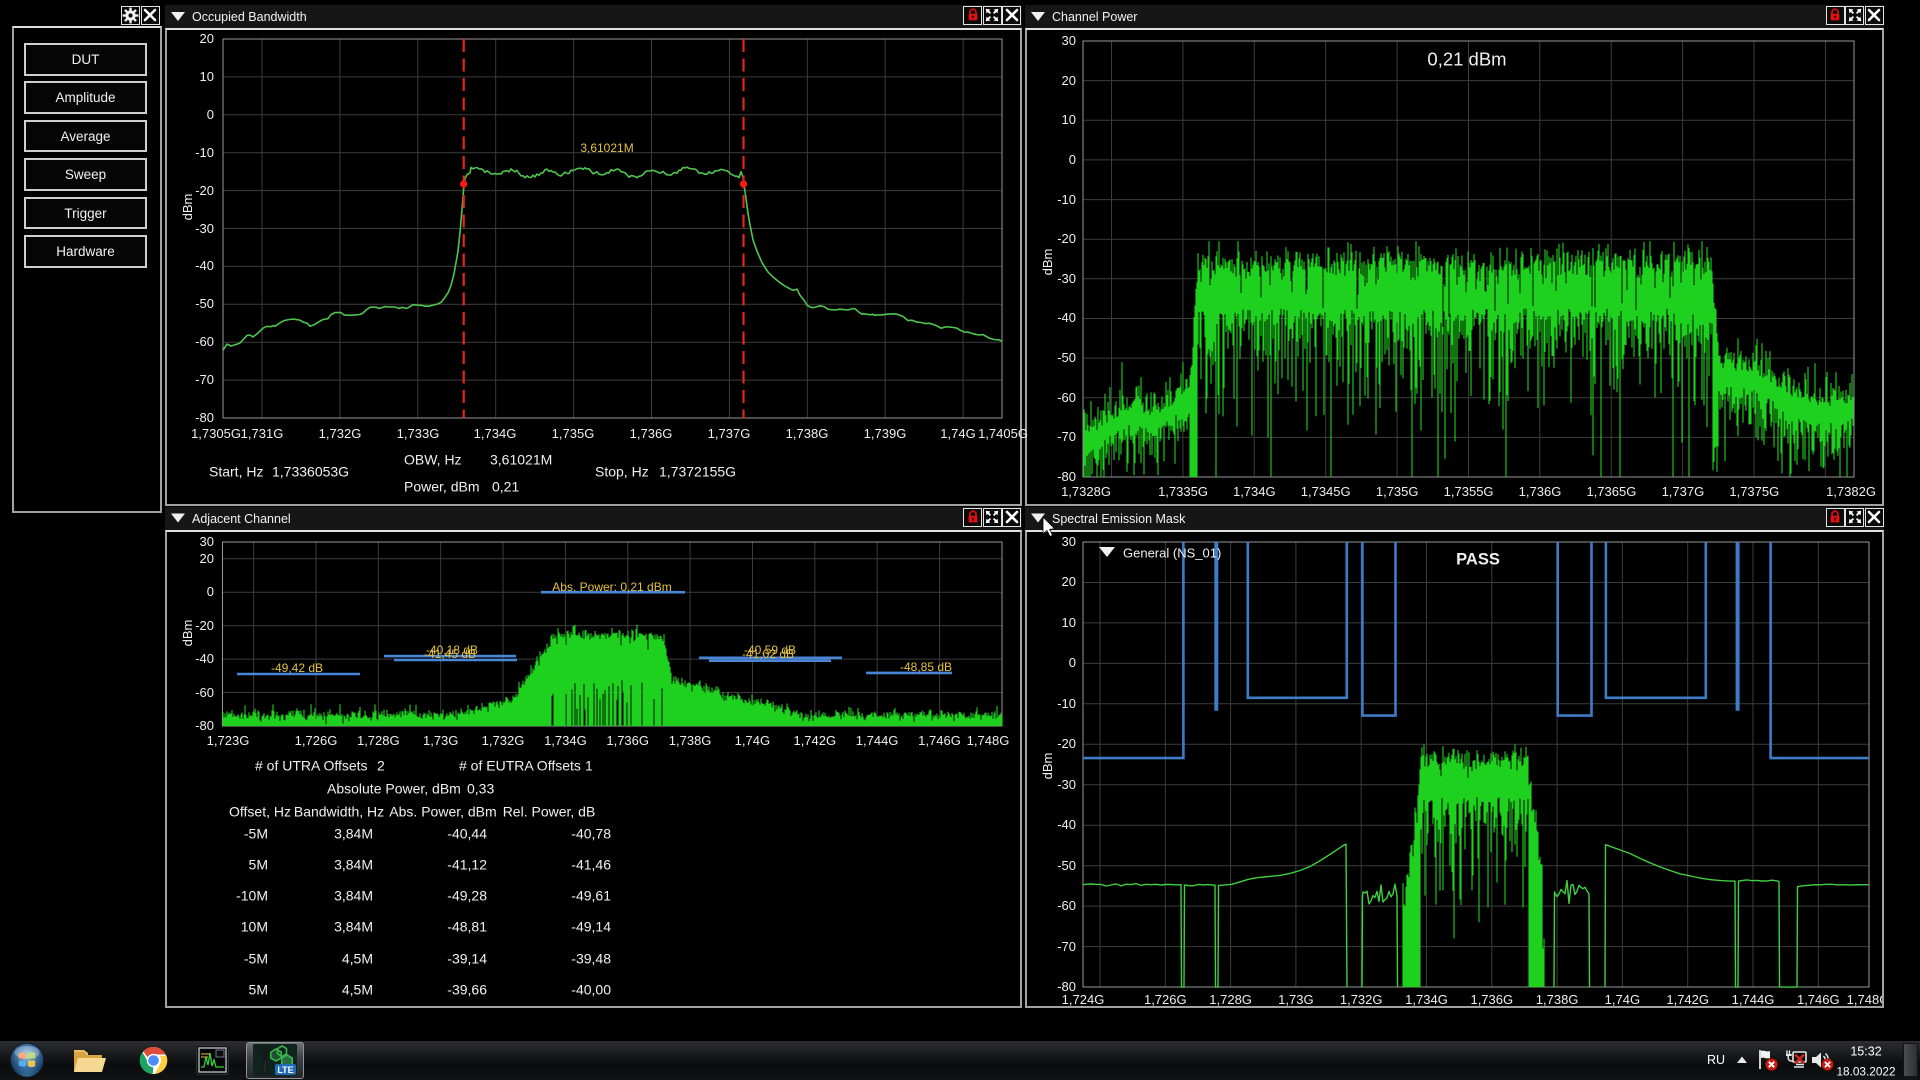  What do you see at coordinates (285, 1070) in the screenshot?
I see `svg-text: LTE` at bounding box center [285, 1070].